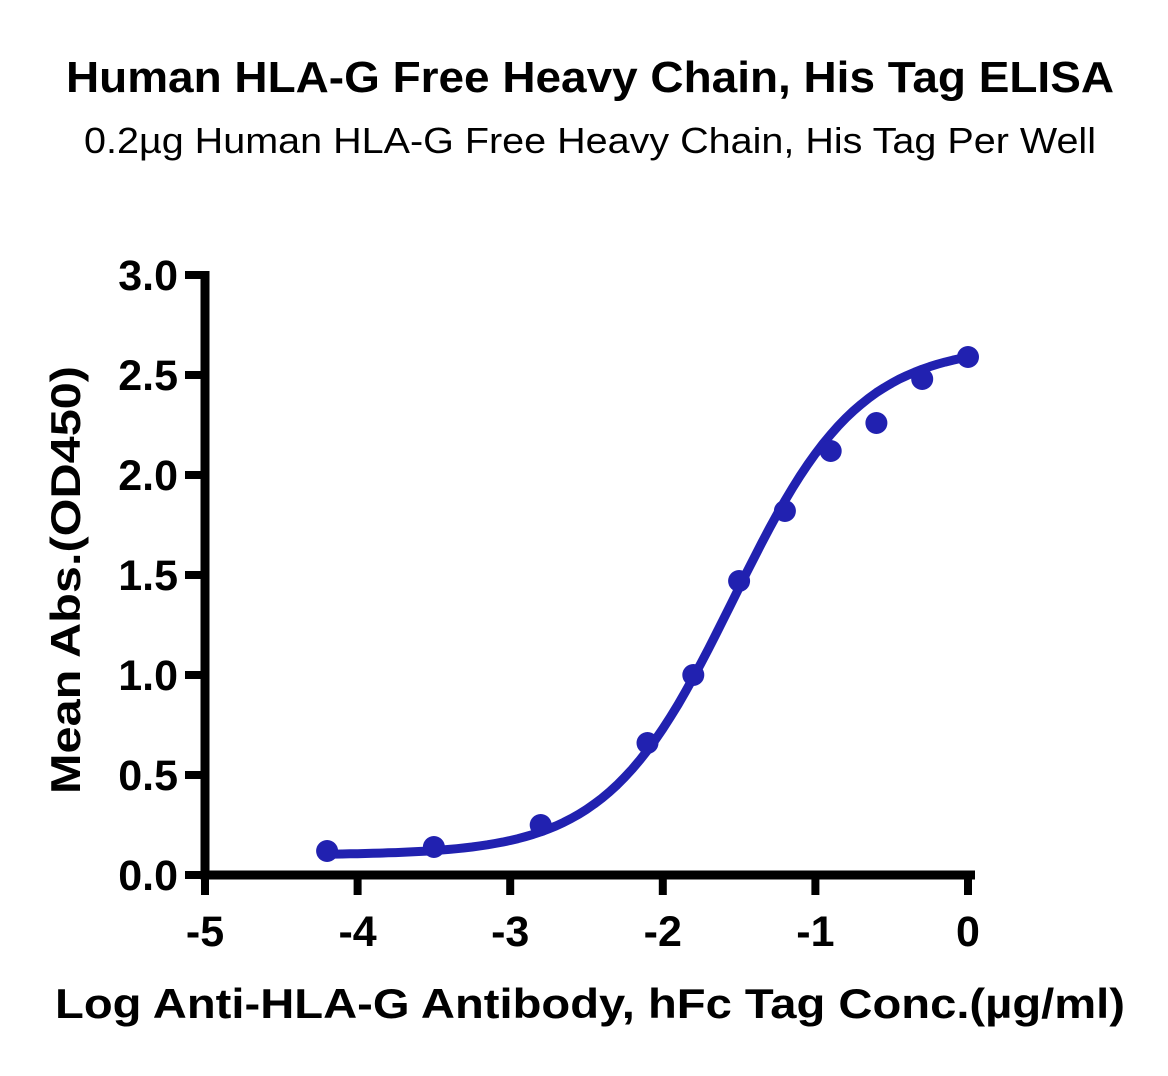 This screenshot has width=1168, height=1076. Describe the element at coordinates (148, 576) in the screenshot. I see `y-tick-label: 1.5` at that location.